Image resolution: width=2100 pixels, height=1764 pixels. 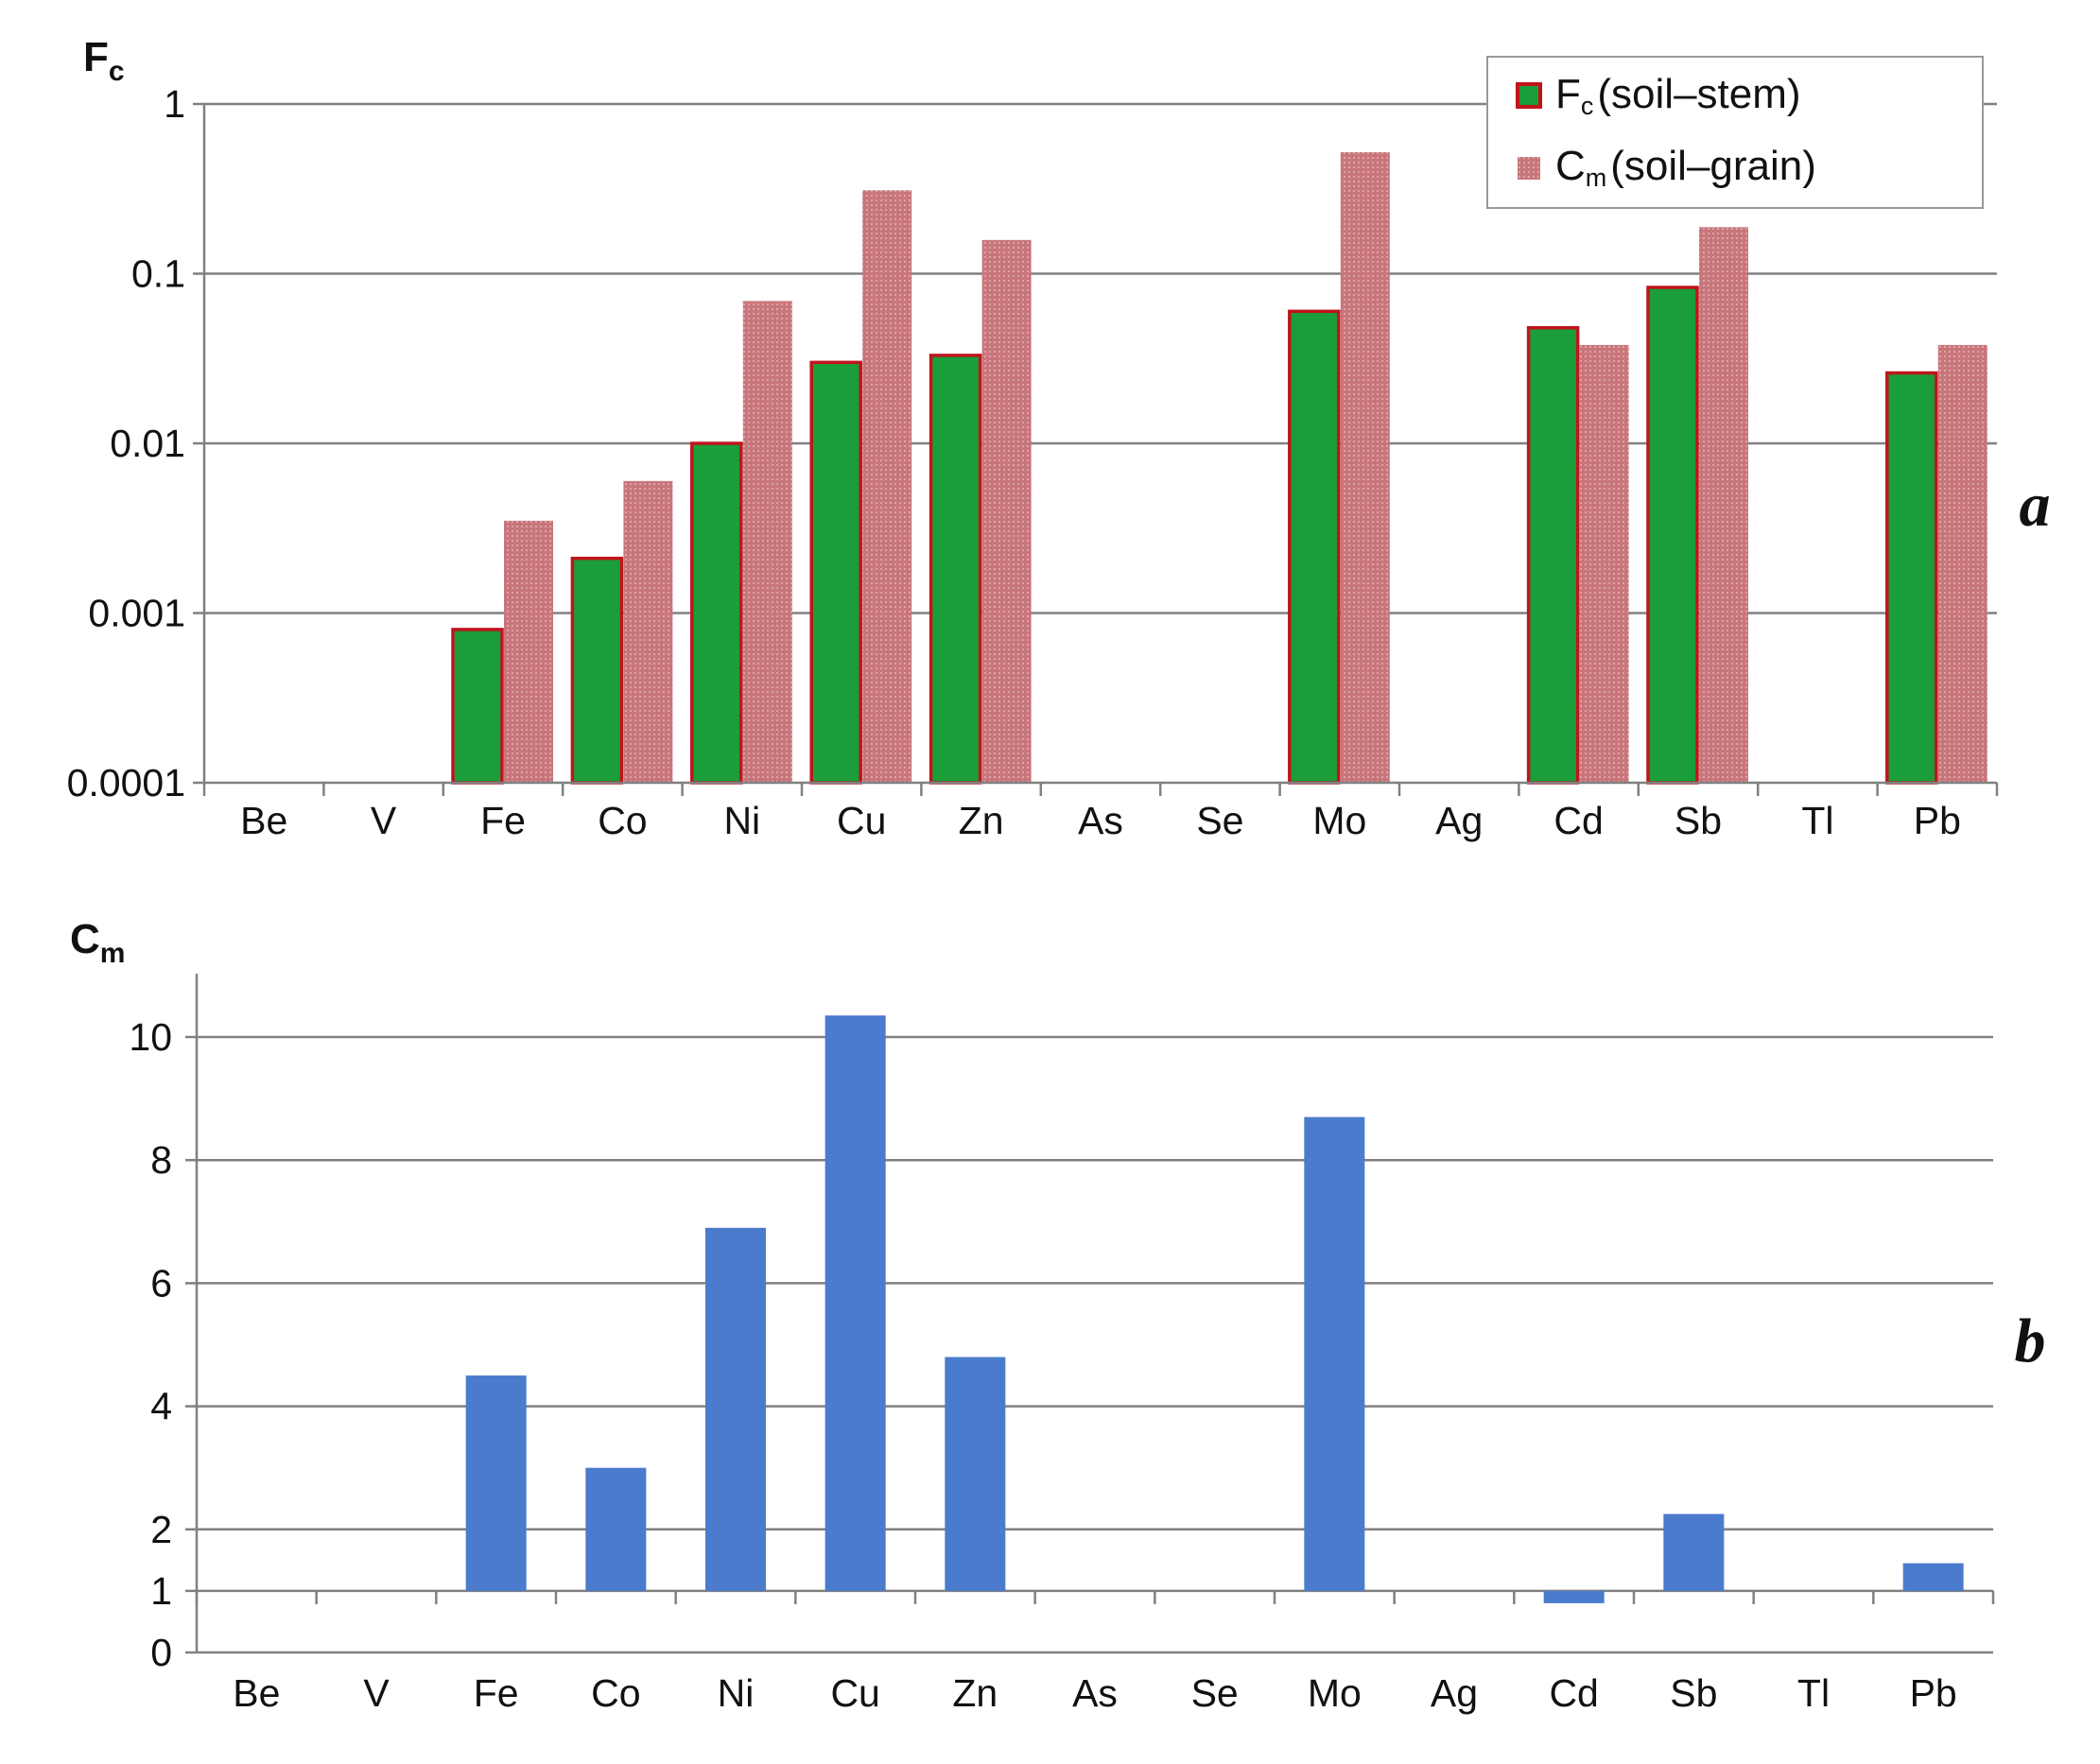 What do you see at coordinates (1604, 563) in the screenshot?
I see `bar-cm-grain-cd` at bounding box center [1604, 563].